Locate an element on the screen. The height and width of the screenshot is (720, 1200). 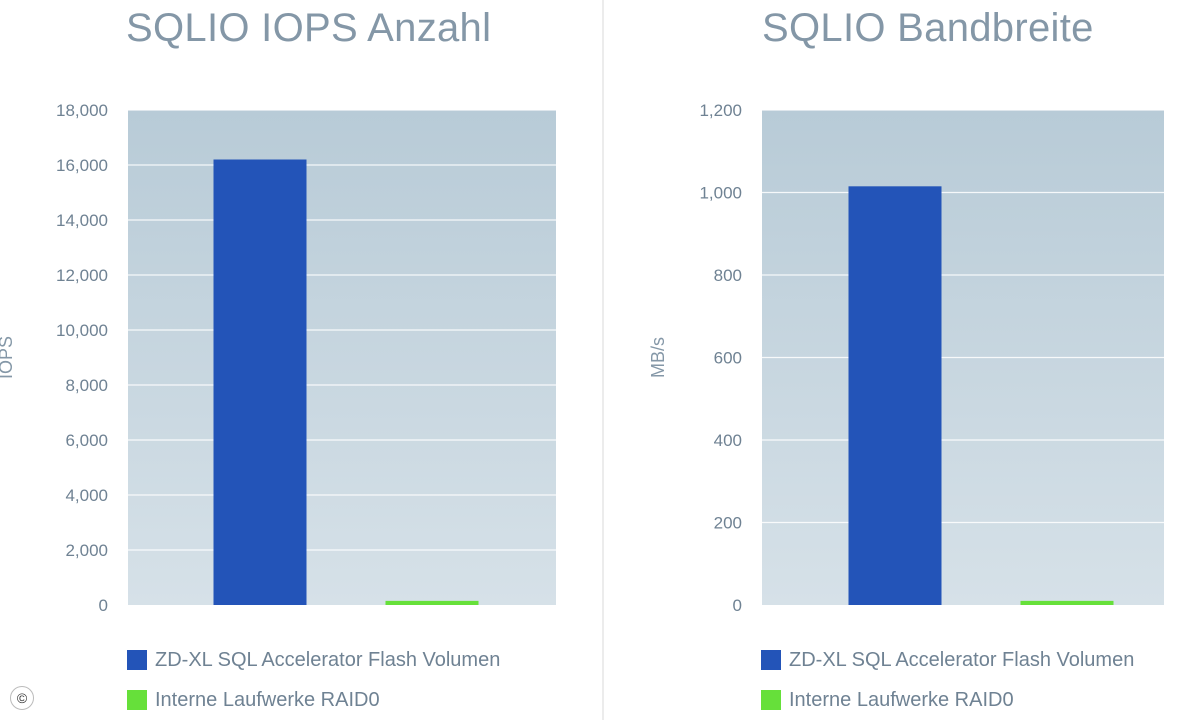
y-tick-label: 200 is located at coordinates (728, 523).